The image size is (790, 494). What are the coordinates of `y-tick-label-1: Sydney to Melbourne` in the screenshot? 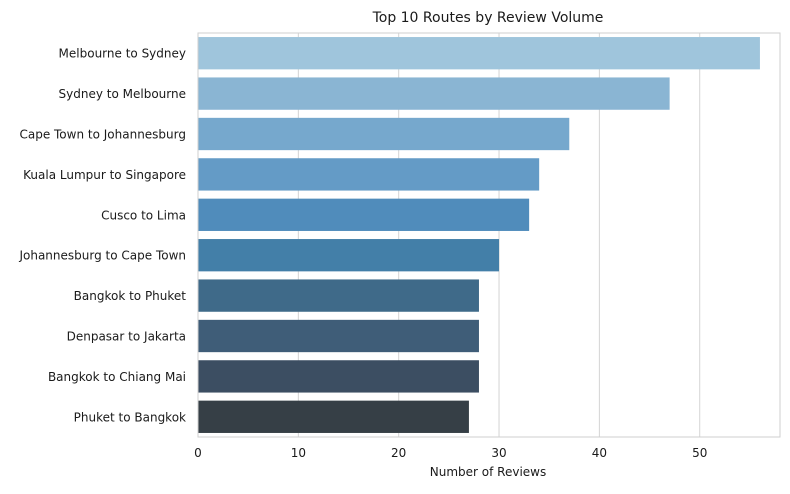 It's located at (122, 94).